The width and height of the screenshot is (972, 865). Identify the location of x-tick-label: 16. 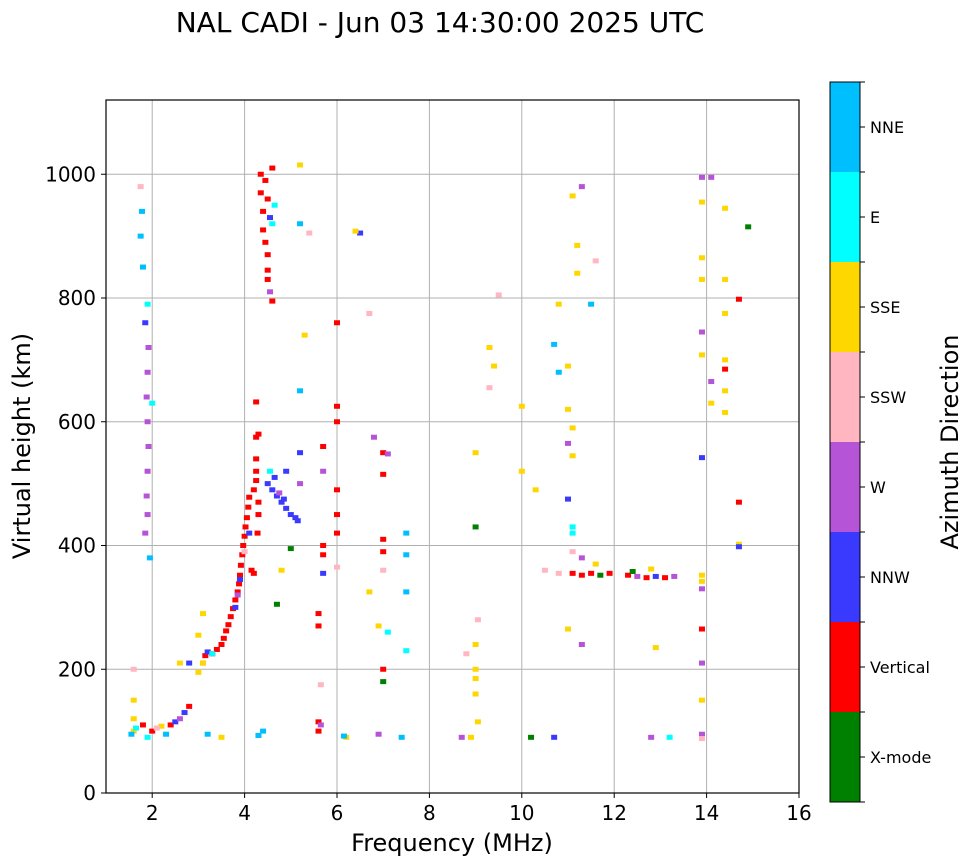
(798, 813).